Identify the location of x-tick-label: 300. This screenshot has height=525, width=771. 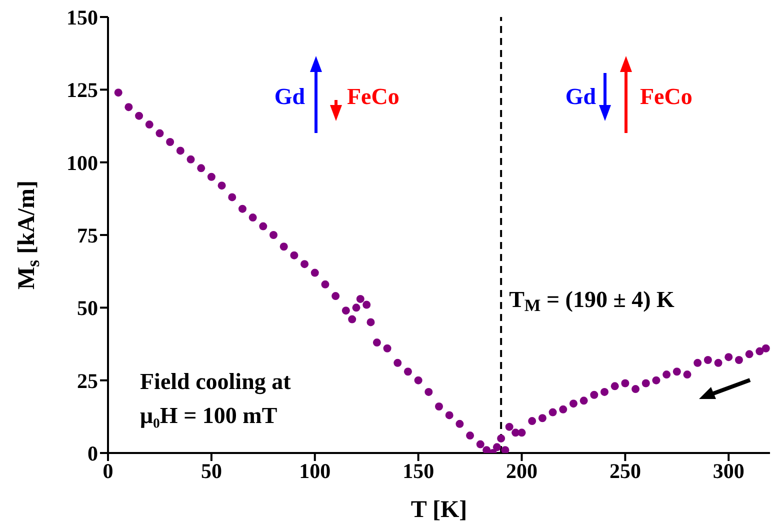
(728, 470).